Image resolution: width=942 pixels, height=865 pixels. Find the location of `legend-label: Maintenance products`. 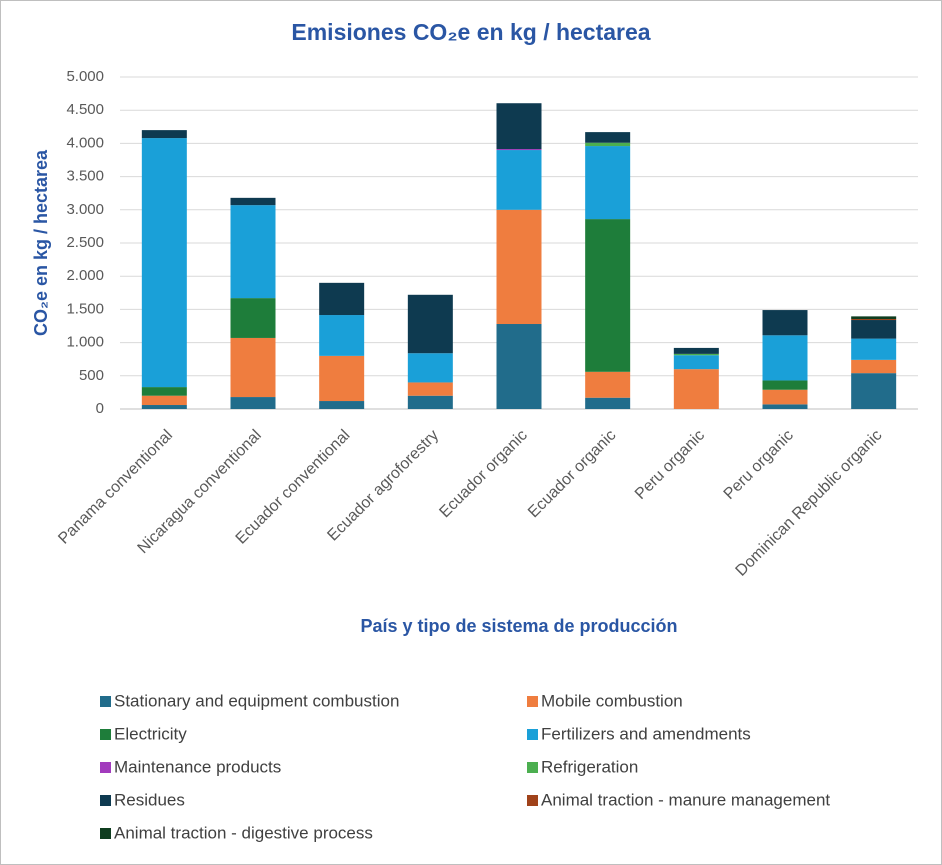

legend-label: Maintenance products is located at coordinates (197, 766).